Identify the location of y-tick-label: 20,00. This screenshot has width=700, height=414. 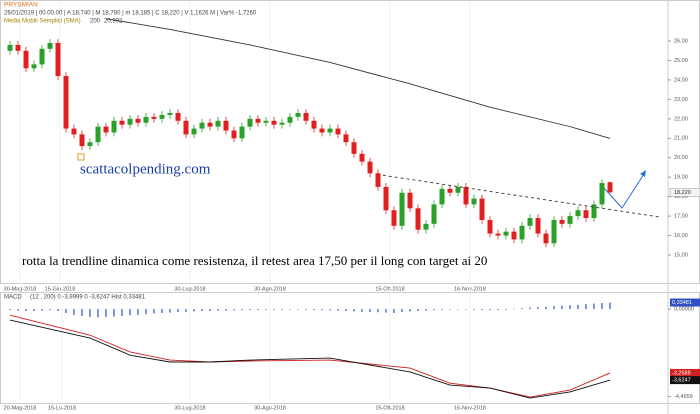
(681, 158).